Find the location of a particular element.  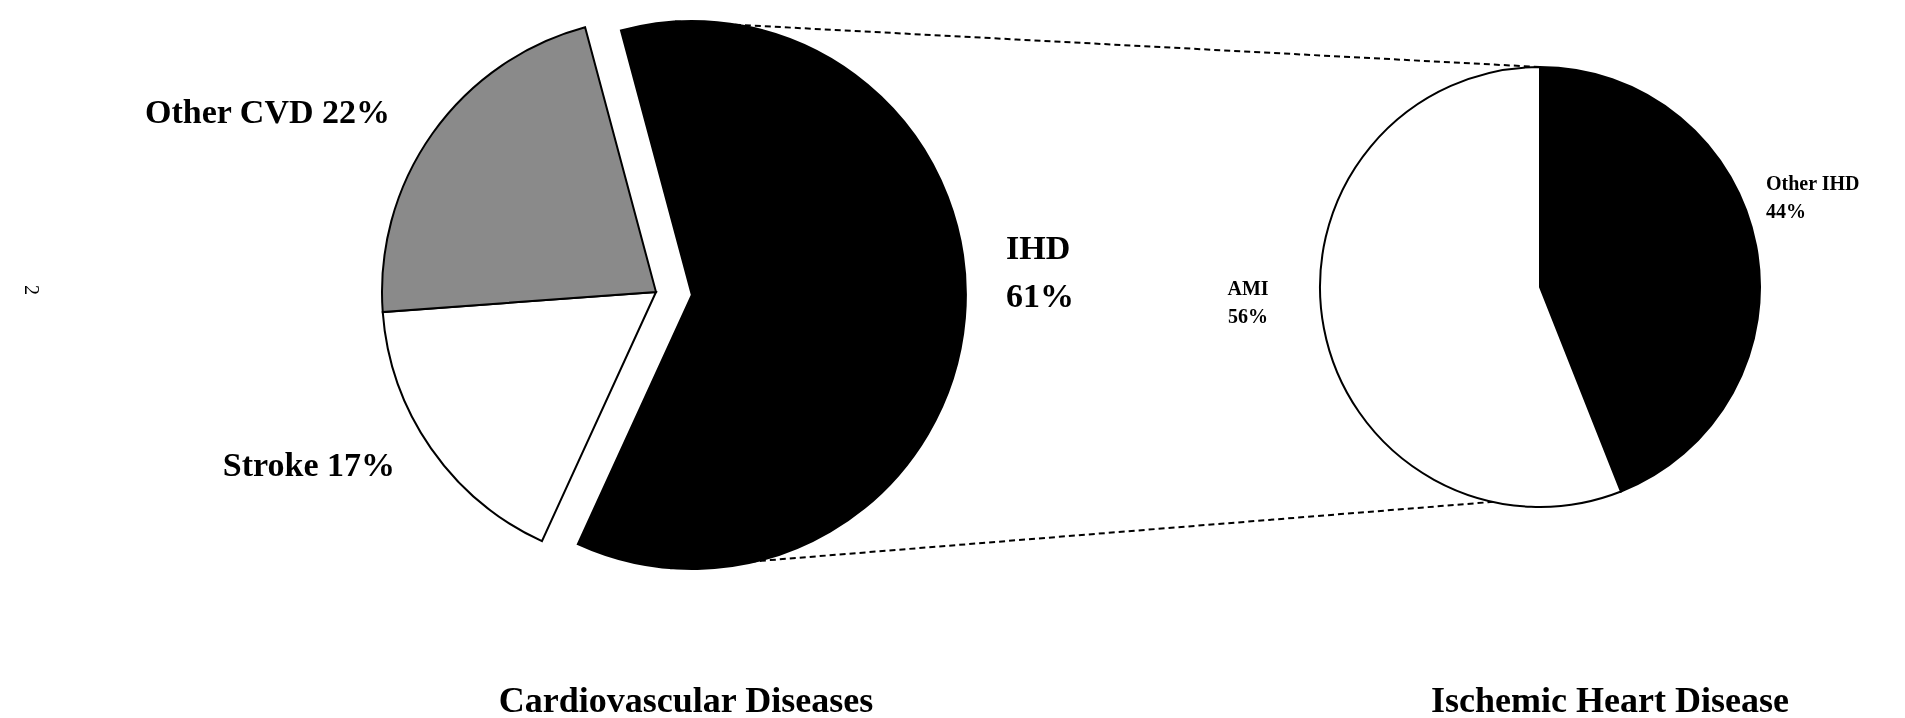

text: 2 is located at coordinates (32, 290).